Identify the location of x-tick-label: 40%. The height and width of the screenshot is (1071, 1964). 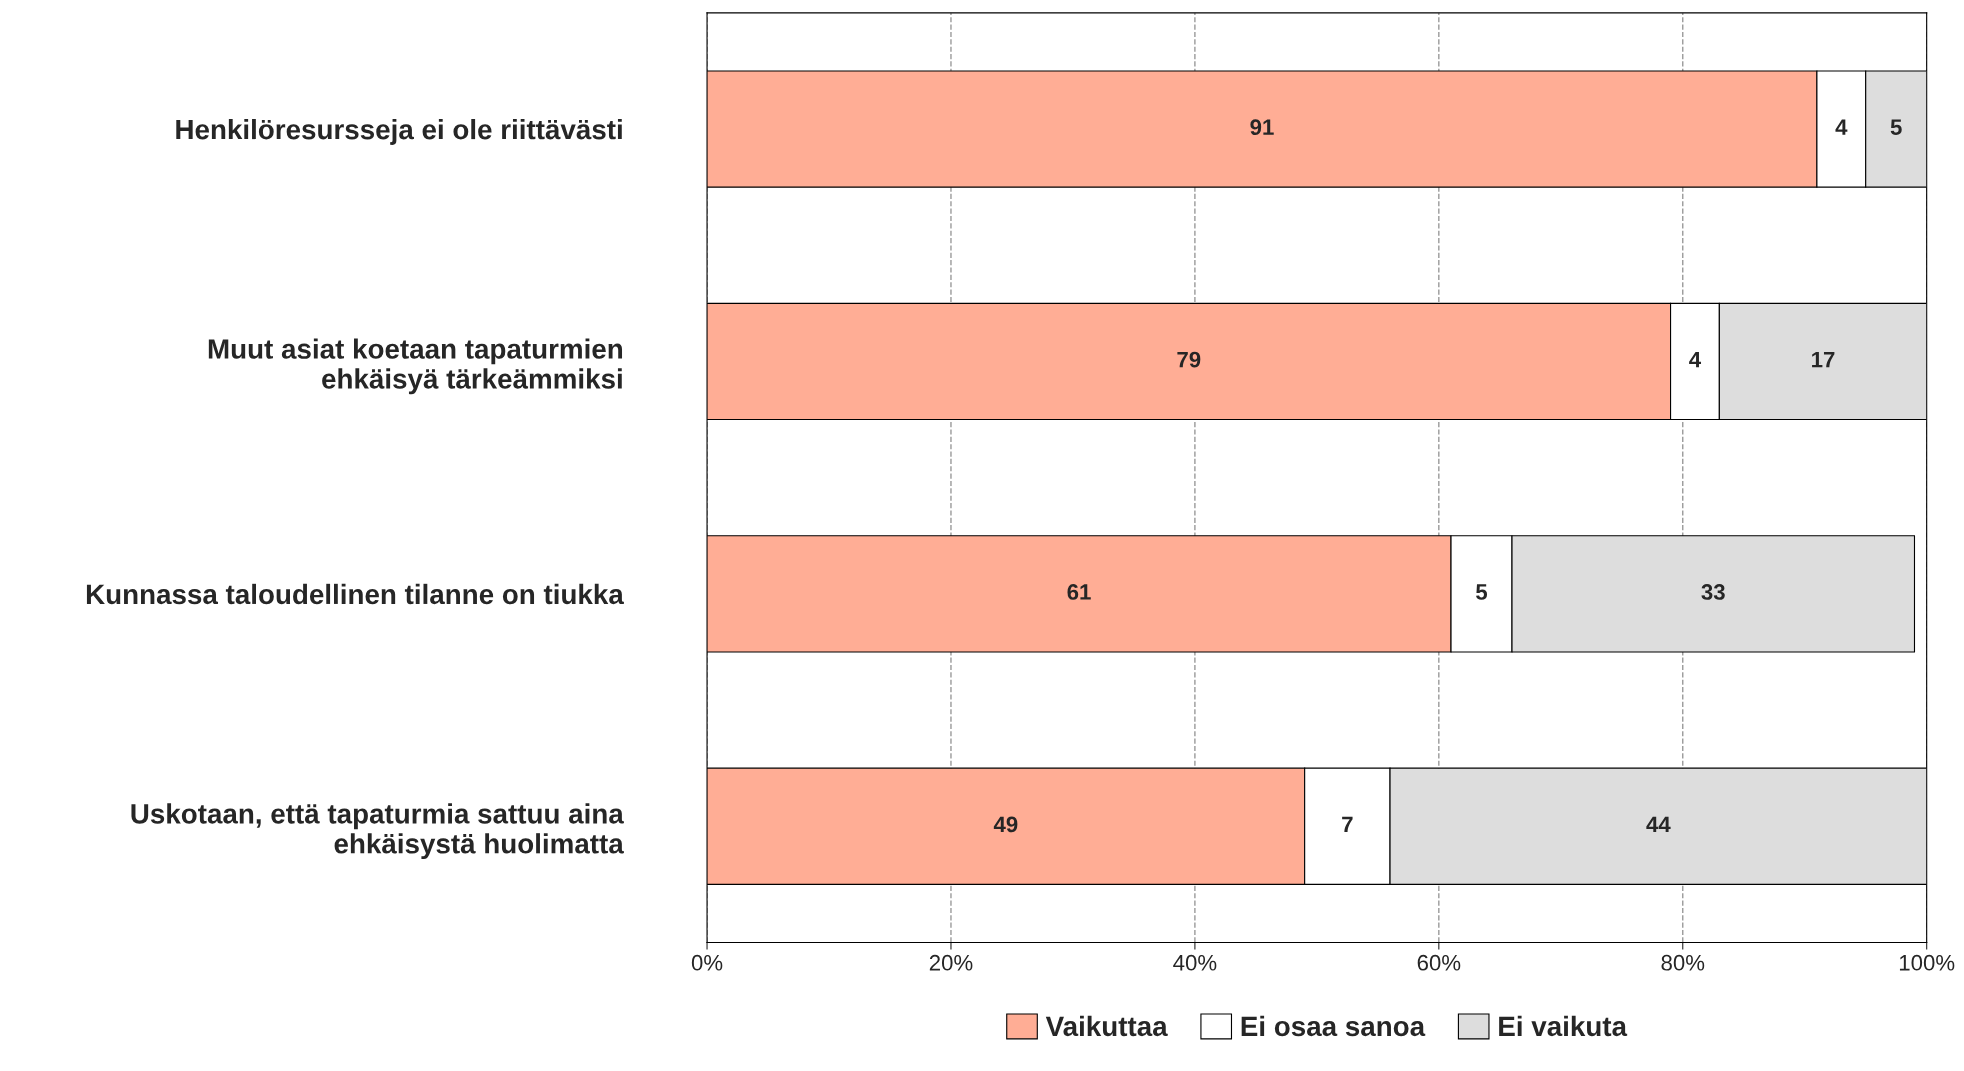
(1195, 962).